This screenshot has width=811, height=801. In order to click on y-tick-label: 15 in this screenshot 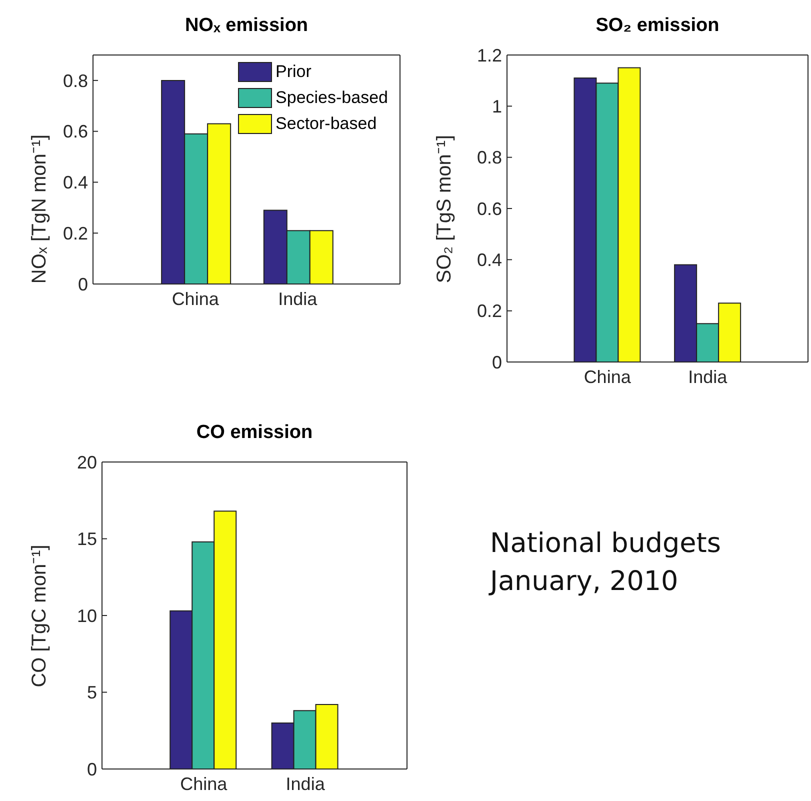, I will do `click(86, 539)`.